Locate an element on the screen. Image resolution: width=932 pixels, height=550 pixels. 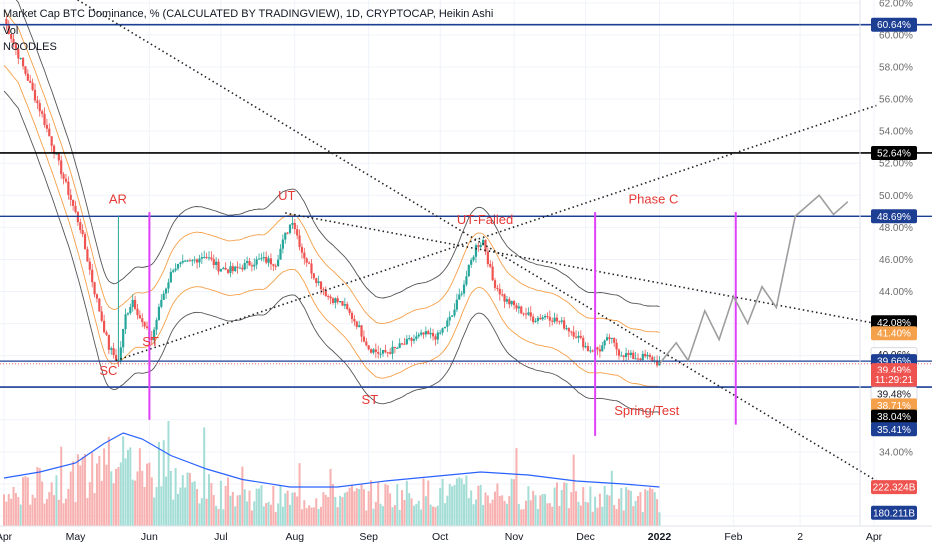
annotation-label: AR is located at coordinates (118, 198).